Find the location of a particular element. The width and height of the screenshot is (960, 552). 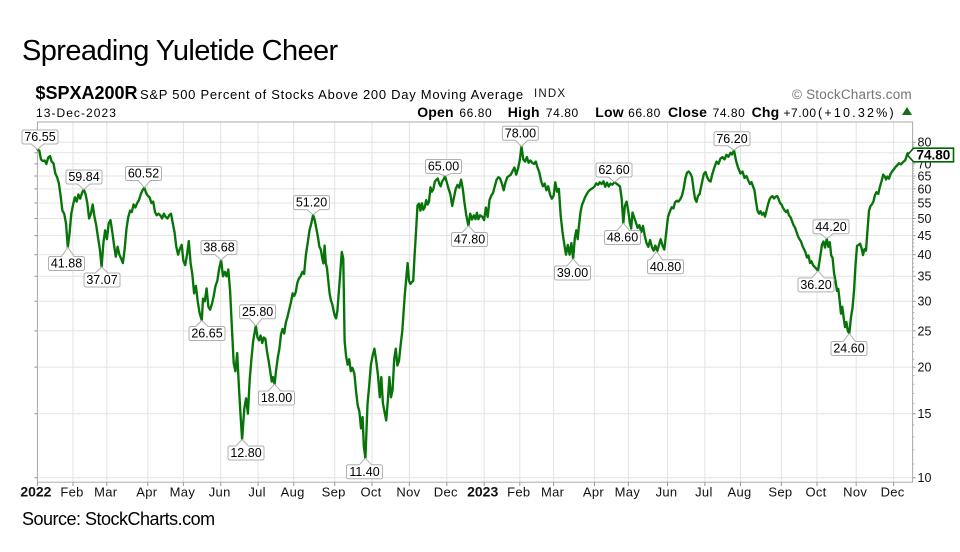

svg-text: 80 is located at coordinates (925, 143).